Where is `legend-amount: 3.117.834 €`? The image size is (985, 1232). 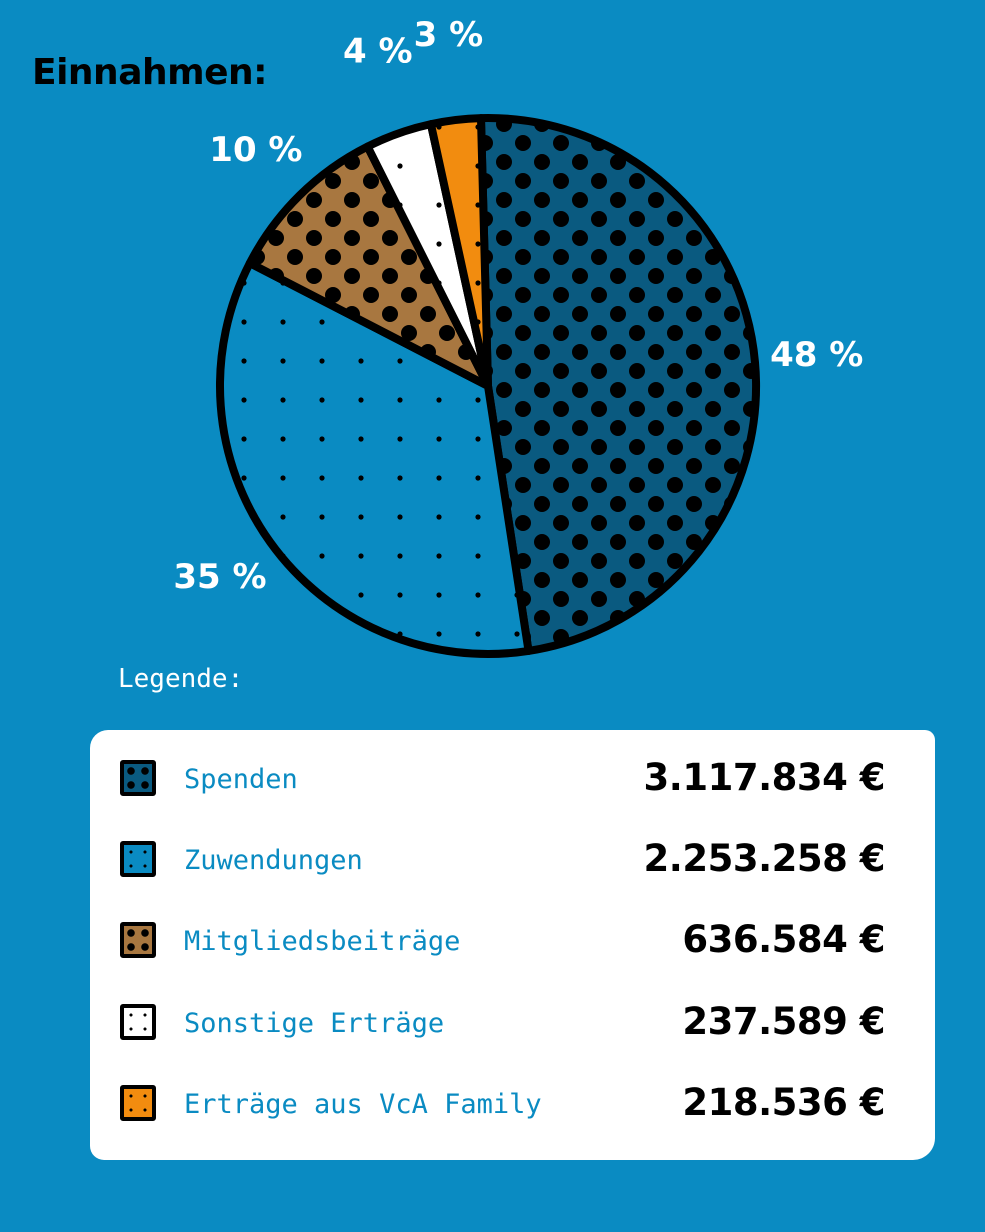 legend-amount: 3.117.834 € is located at coordinates (764, 777).